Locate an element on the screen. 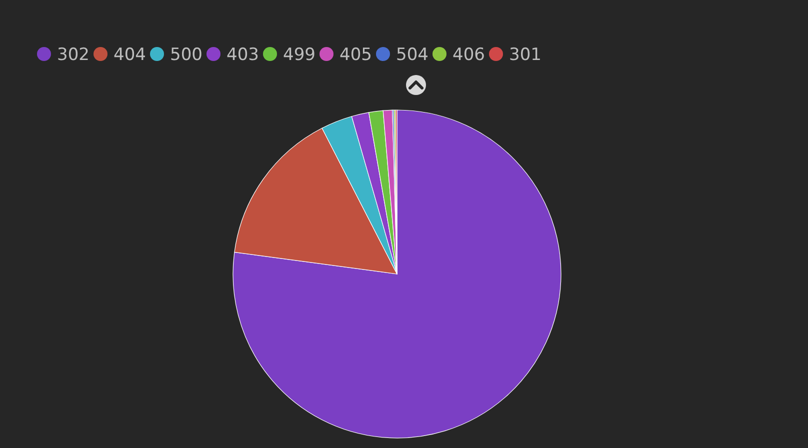 This screenshot has height=448, width=808. legend-label: 406 is located at coordinates (468, 55).